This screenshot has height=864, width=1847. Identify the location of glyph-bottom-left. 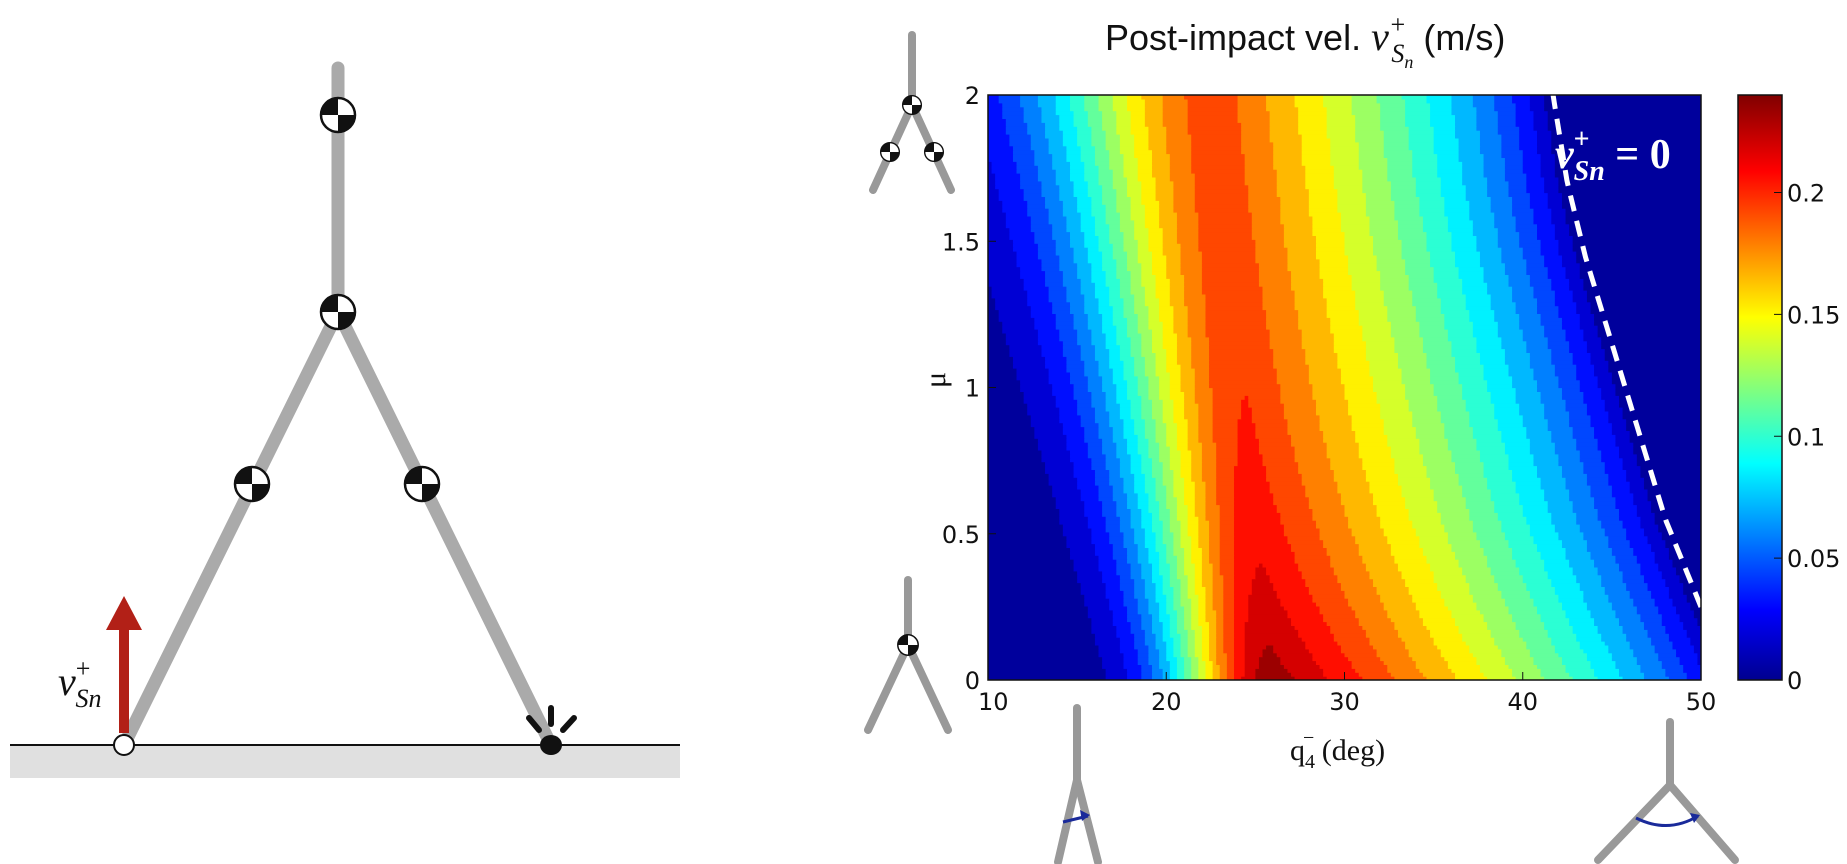
(908, 655).